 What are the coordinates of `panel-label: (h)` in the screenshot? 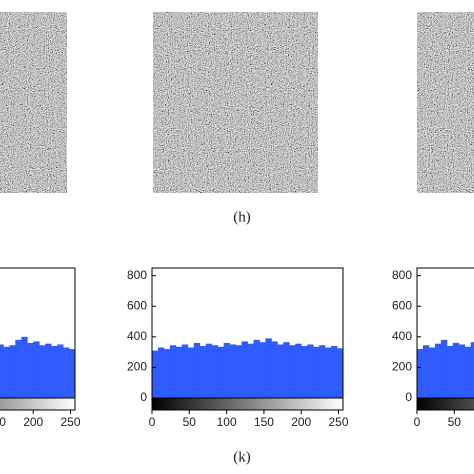 It's located at (242, 217).